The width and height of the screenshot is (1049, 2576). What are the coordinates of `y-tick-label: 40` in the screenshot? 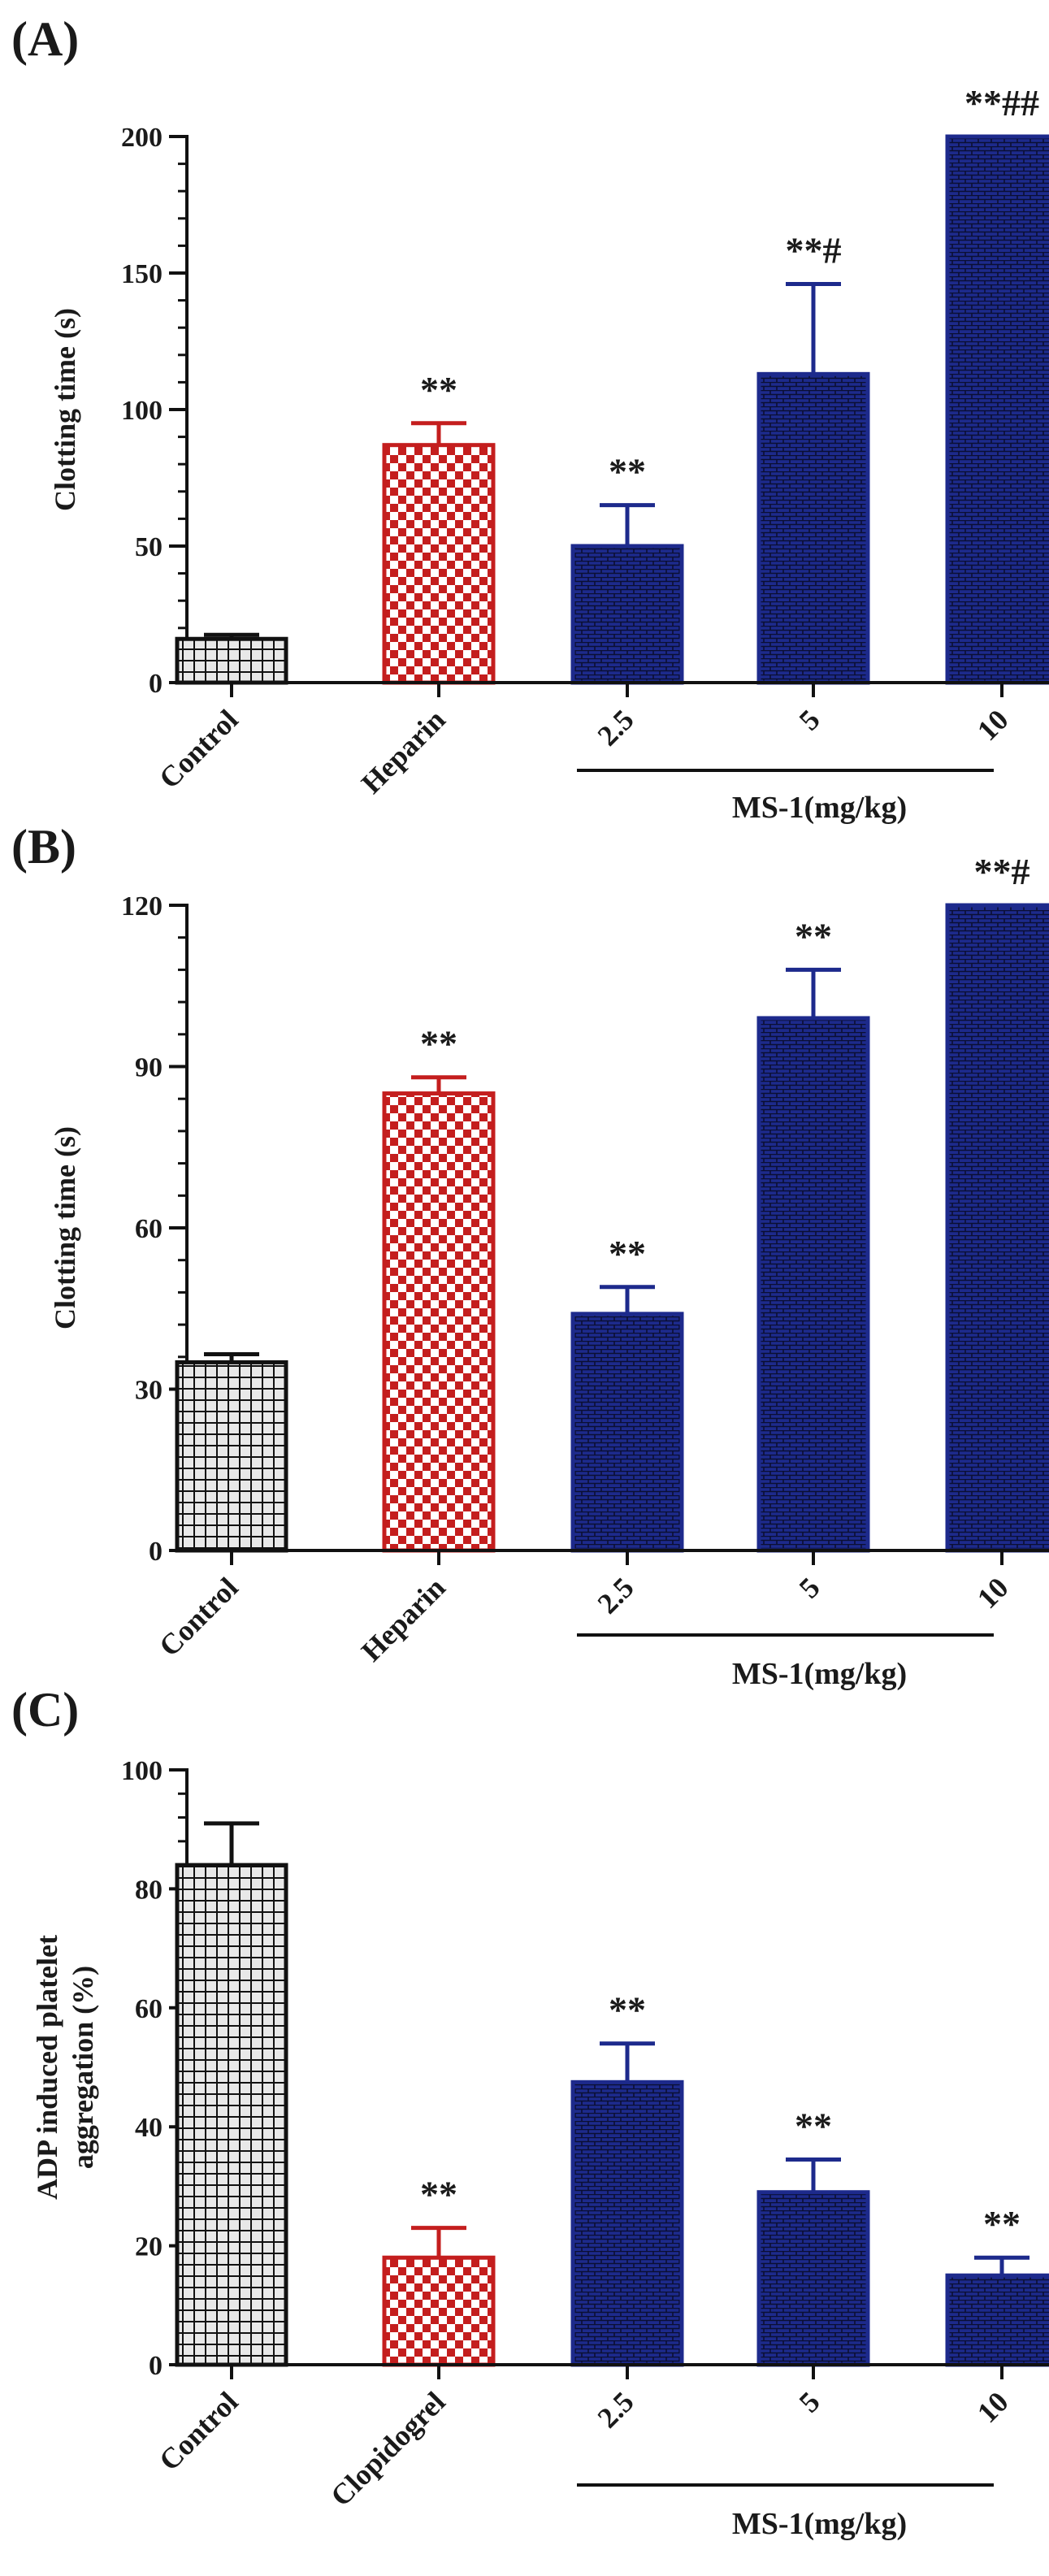 It's located at (149, 2128).